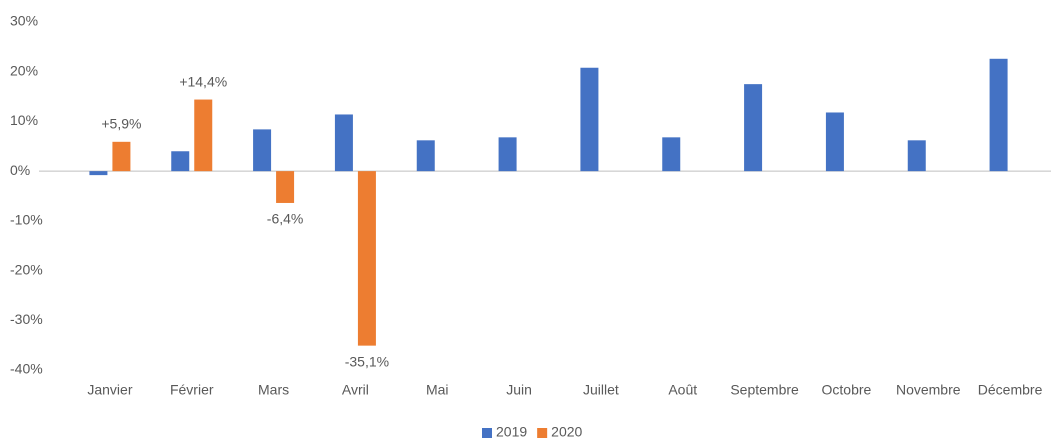  I want to click on x-tick-label: Janvier, so click(109, 390).